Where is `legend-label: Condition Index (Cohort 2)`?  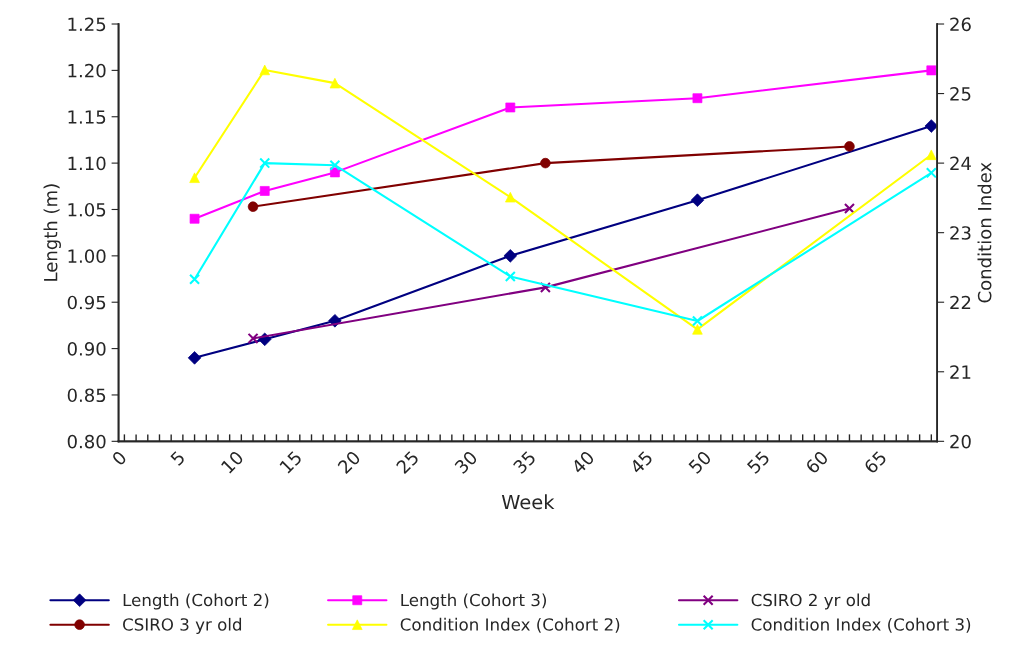
legend-label: Condition Index (Cohort 2) is located at coordinates (510, 625).